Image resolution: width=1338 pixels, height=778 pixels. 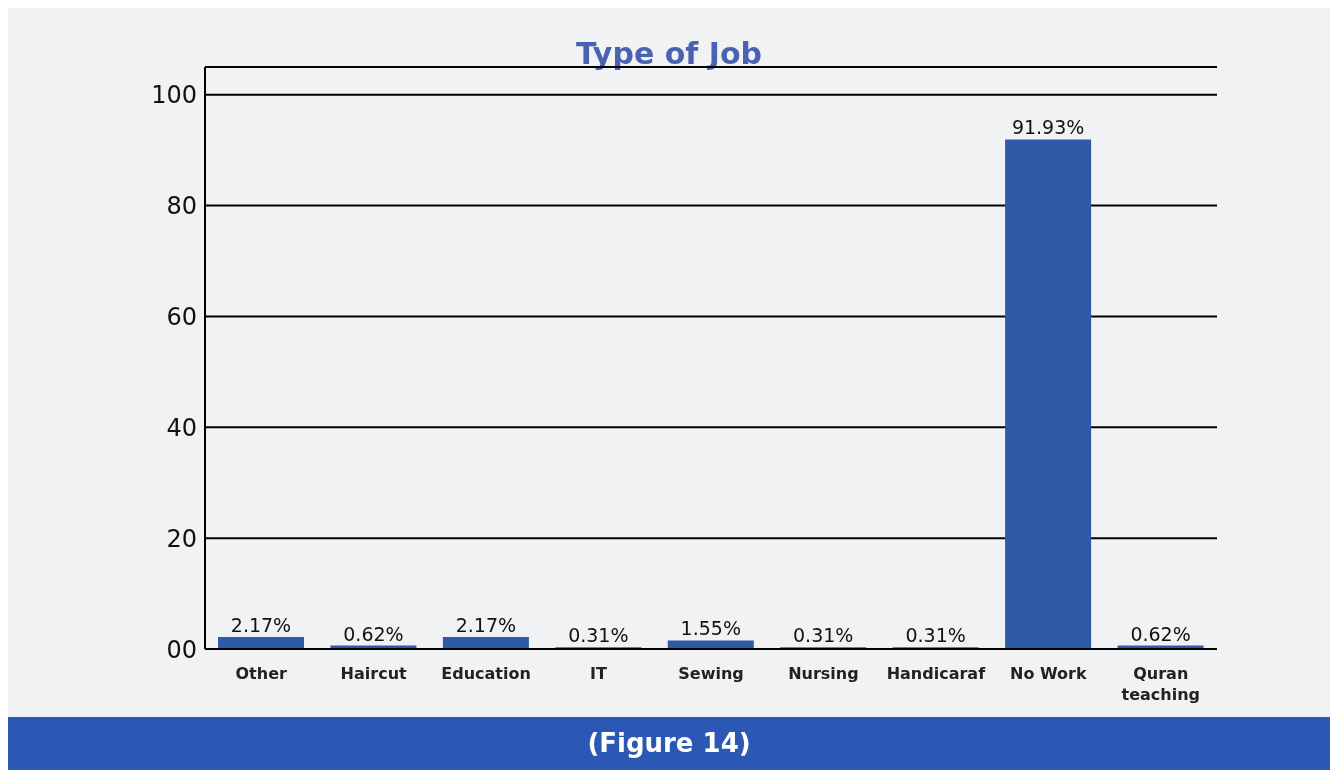 I want to click on y-tick-label: 80, so click(x=181, y=206).